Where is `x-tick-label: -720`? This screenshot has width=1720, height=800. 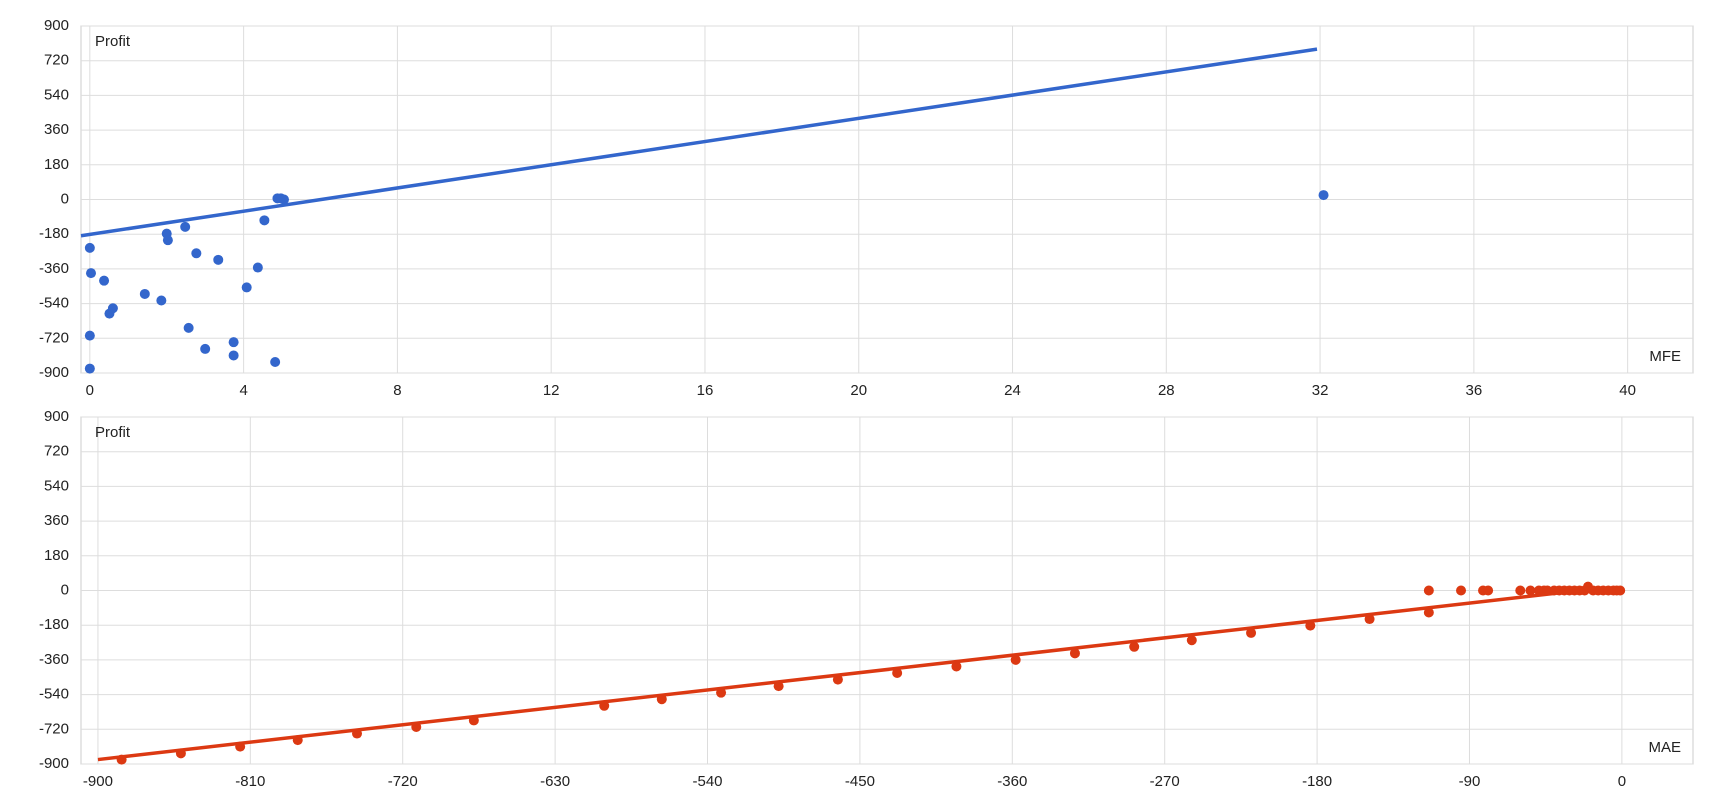
x-tick-label: -720 is located at coordinates (403, 781).